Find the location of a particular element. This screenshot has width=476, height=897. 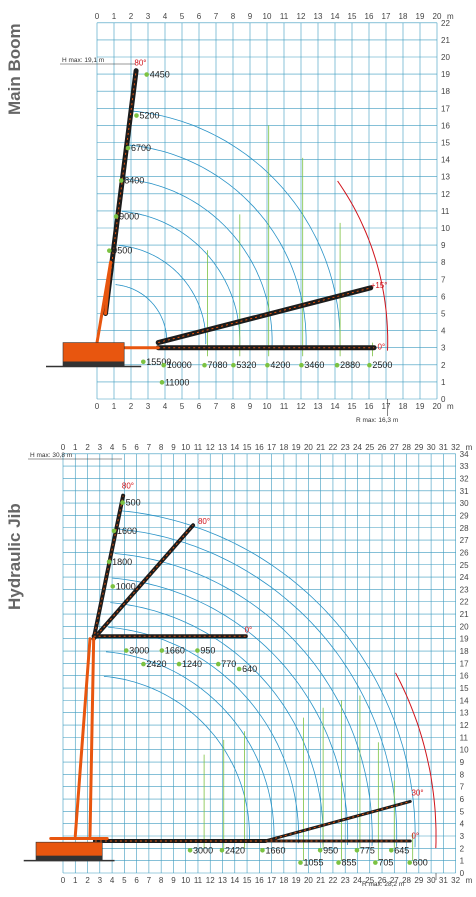

y-tick-label: 13 is located at coordinates (464, 713).